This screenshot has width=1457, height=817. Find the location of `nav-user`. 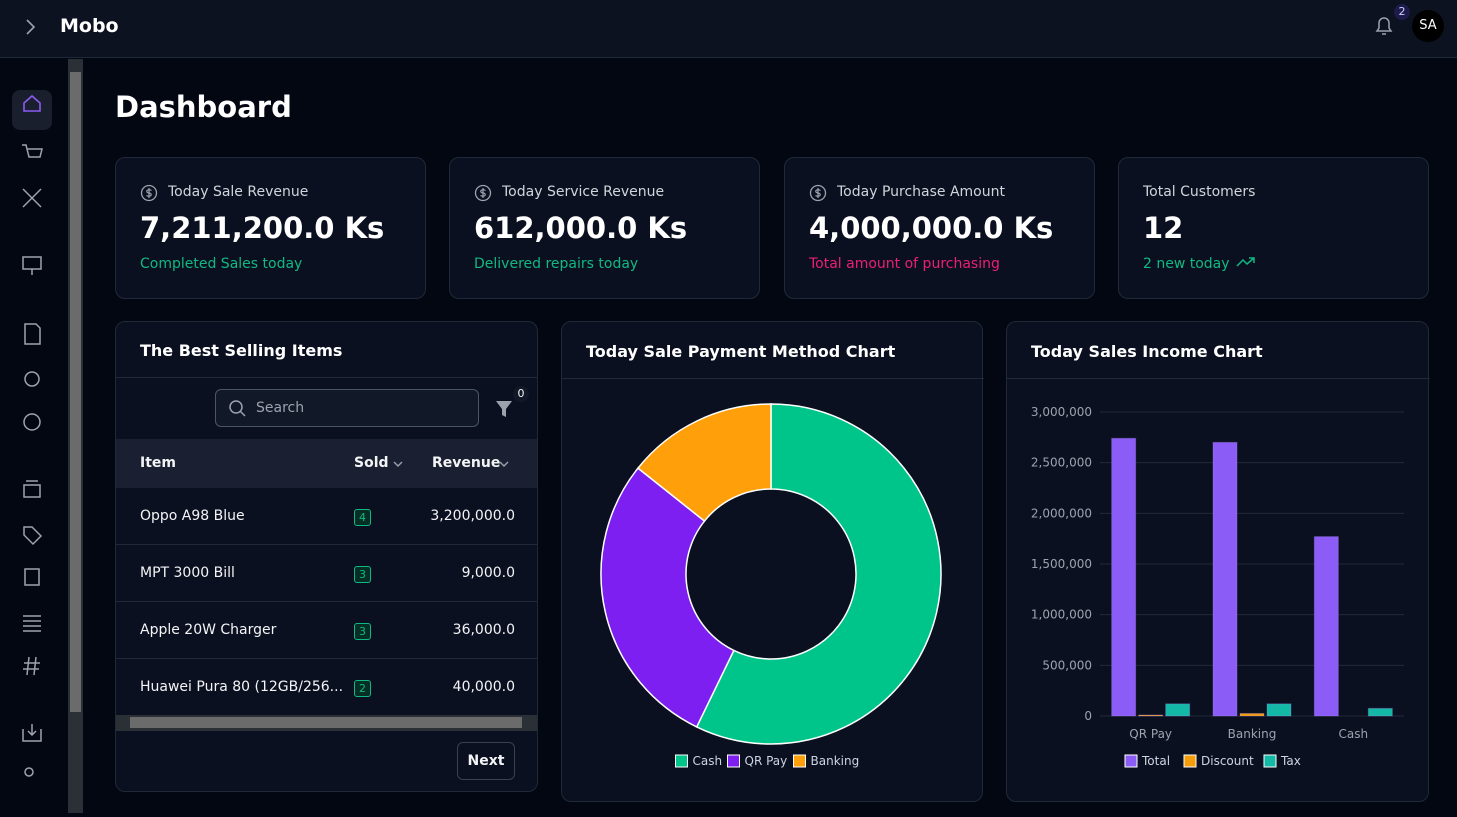

nav-user is located at coordinates (32, 422).